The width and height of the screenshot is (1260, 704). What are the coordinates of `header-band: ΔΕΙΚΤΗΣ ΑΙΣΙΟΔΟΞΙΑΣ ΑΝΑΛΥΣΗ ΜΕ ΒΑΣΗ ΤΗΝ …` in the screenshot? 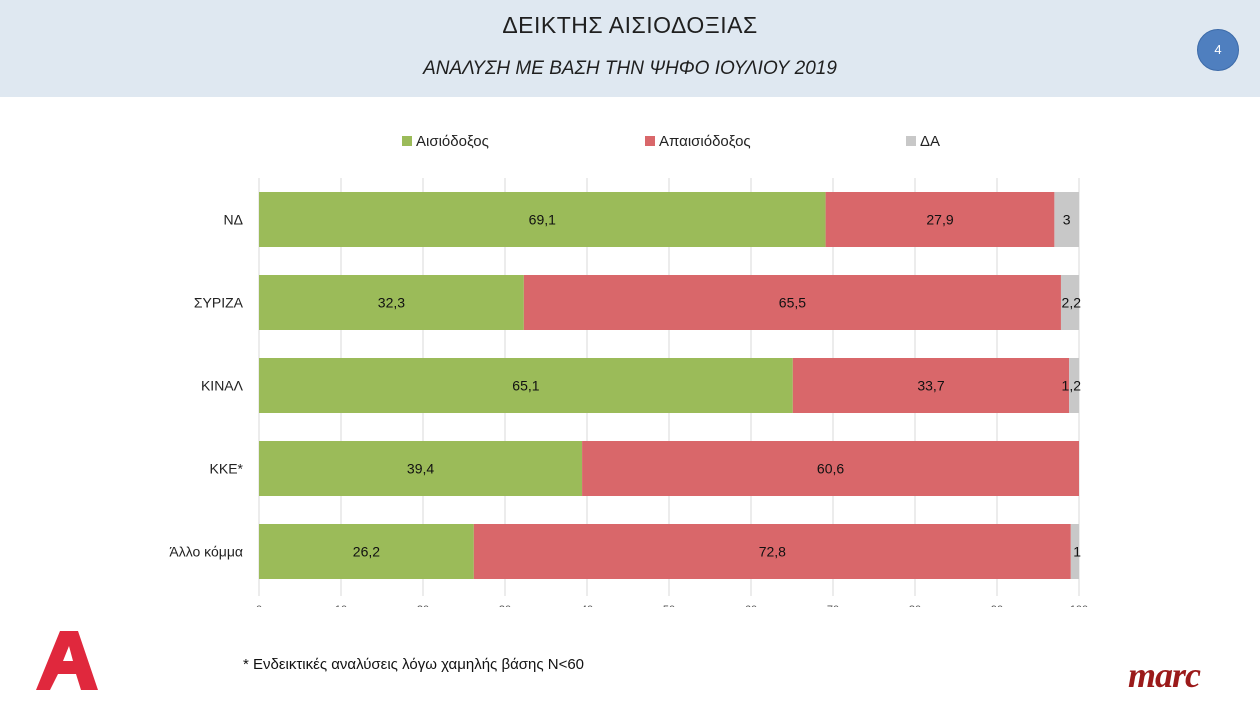 It's located at (630, 48).